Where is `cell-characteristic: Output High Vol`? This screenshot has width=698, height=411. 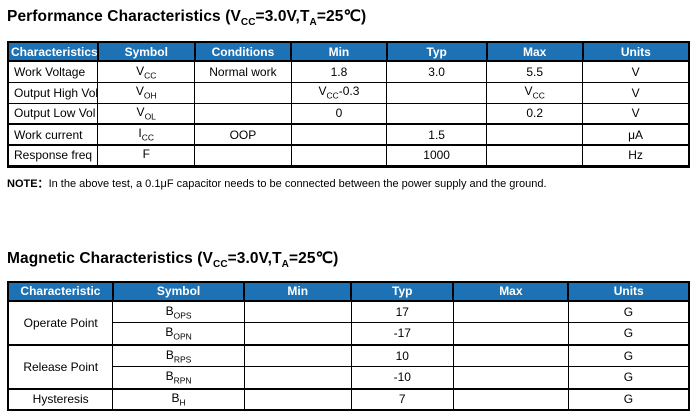 cell-characteristic: Output High Vol is located at coordinates (53, 92).